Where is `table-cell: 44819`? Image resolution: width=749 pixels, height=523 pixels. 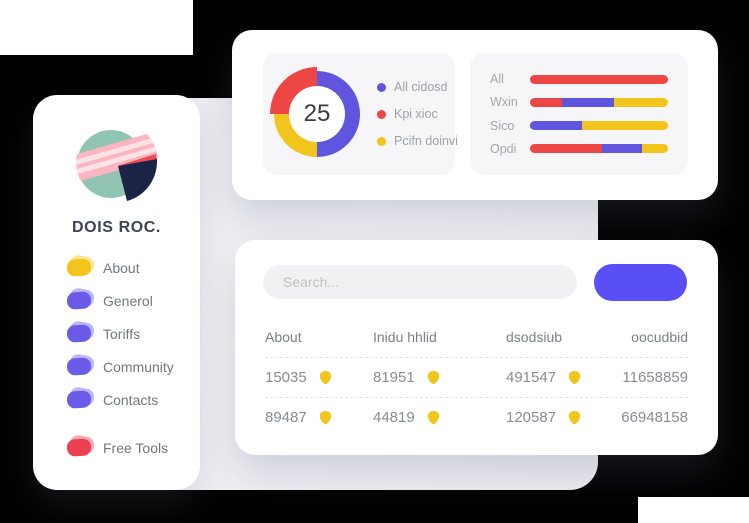
table-cell: 44819 is located at coordinates (439, 417).